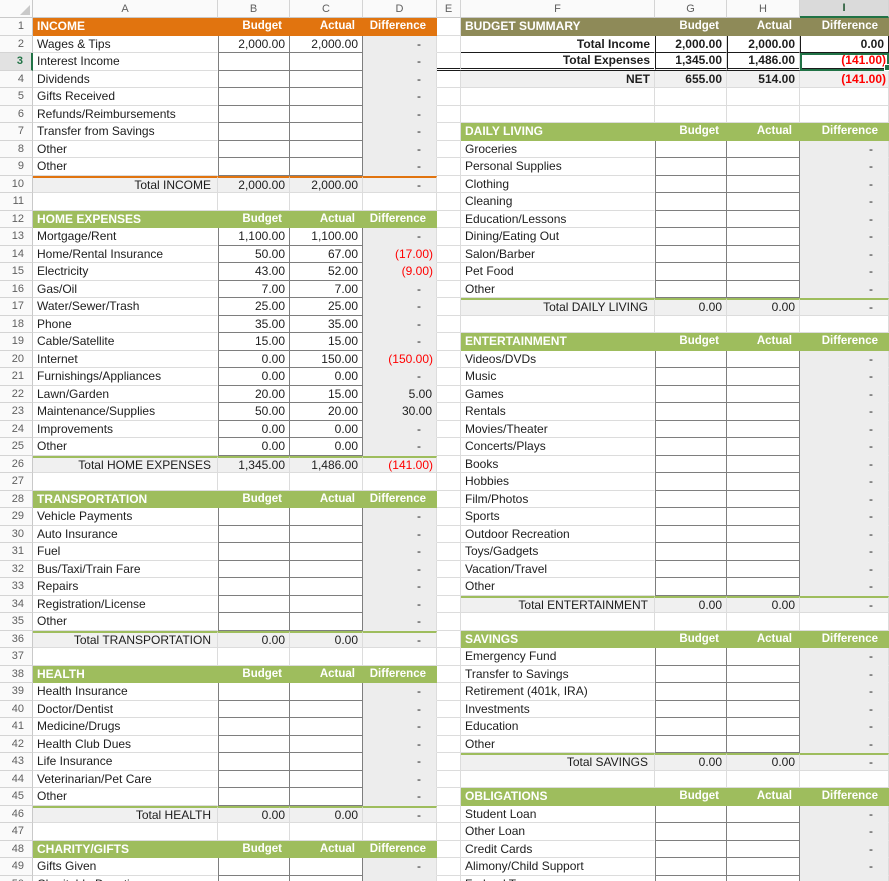  What do you see at coordinates (326, 97) in the screenshot?
I see `cell-C5` at bounding box center [326, 97].